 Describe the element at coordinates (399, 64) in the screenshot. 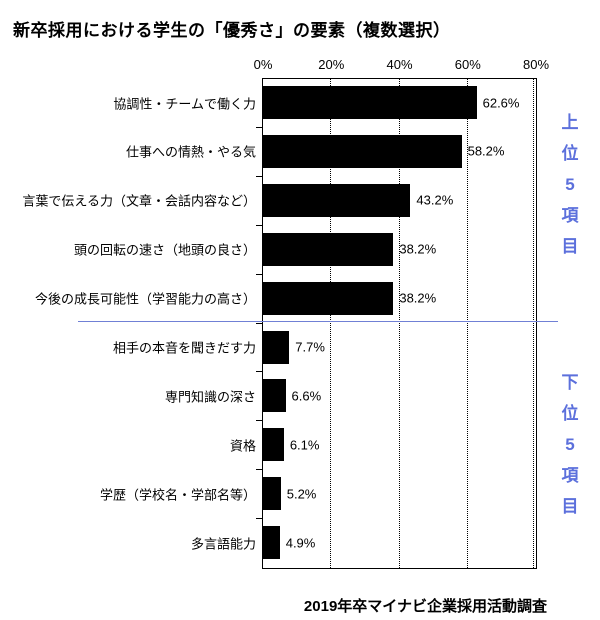

I see `x-axis-tick-label: 40%` at that location.